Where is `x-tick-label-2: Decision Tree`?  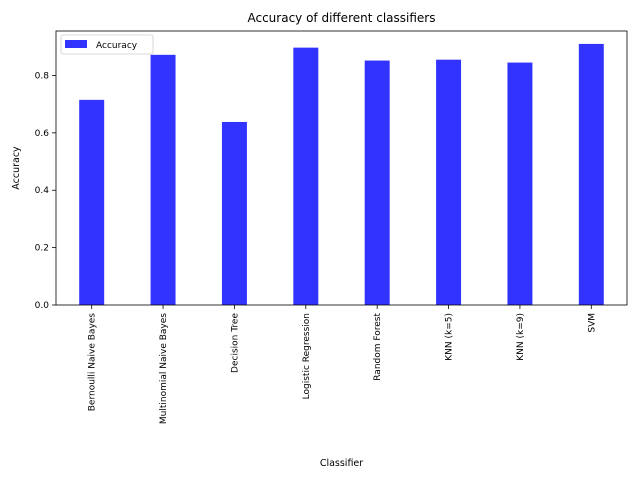 x-tick-label-2: Decision Tree is located at coordinates (235, 343).